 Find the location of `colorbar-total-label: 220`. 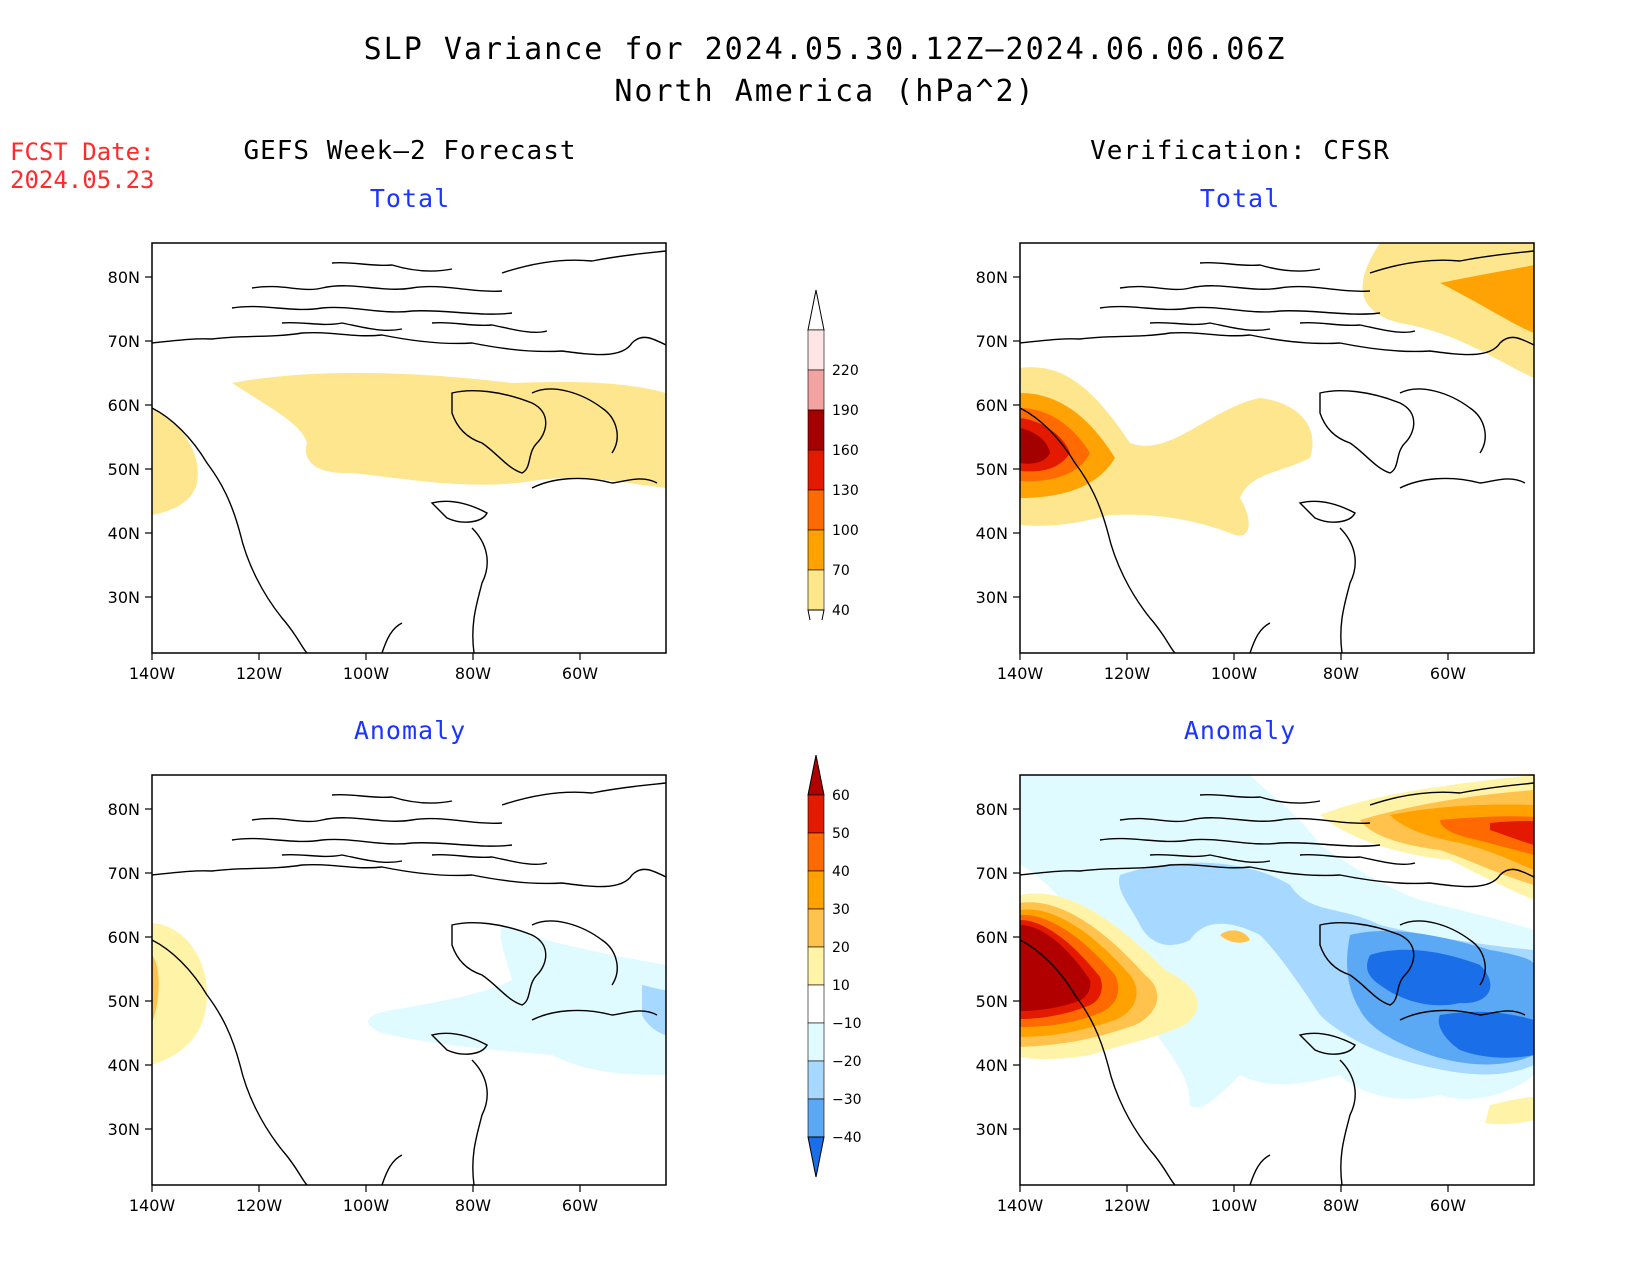

colorbar-total-label: 220 is located at coordinates (845, 371).